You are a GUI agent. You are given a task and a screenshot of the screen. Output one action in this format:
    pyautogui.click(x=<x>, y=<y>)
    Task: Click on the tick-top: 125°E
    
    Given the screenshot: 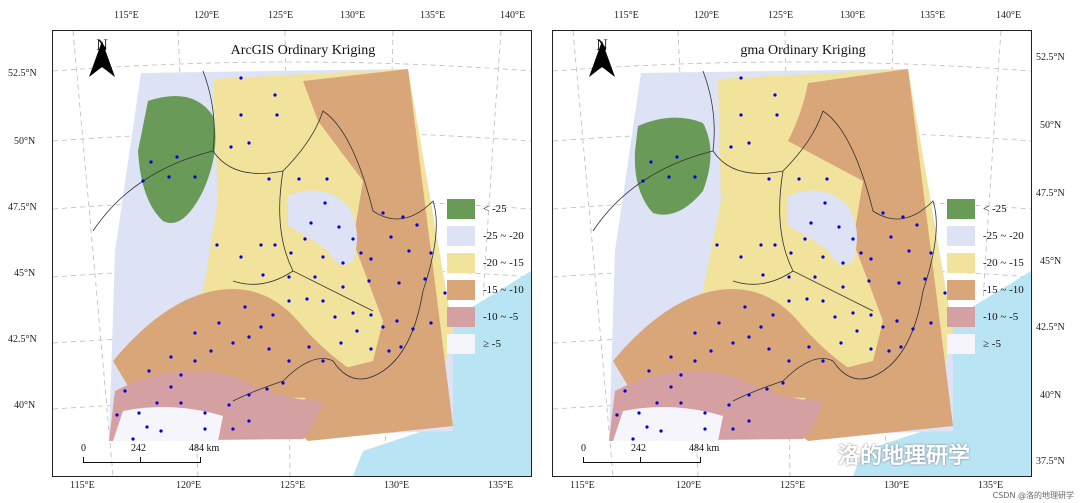 What is the action you would take?
    pyautogui.click(x=281, y=15)
    